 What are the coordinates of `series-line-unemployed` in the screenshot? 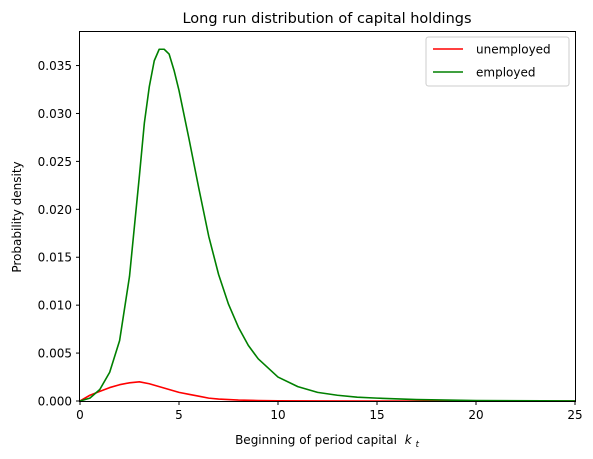 It's located at (327, 392).